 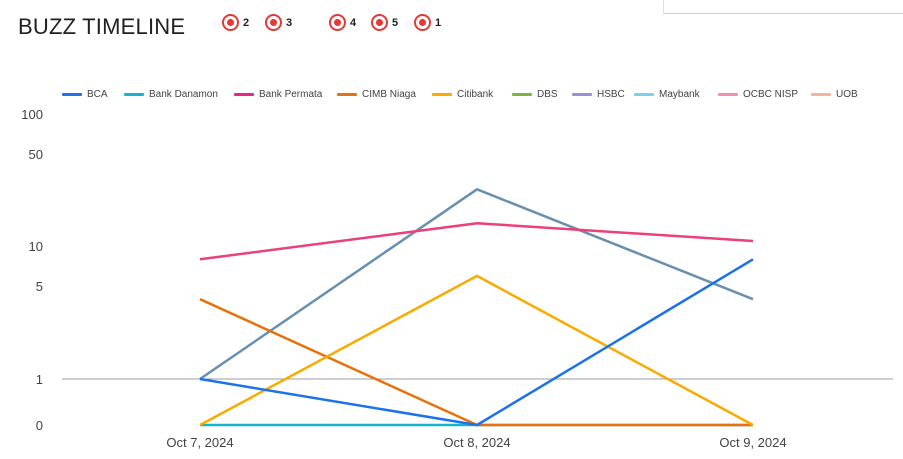 I want to click on legend-item: CIMB Niaga, so click(x=376, y=94).